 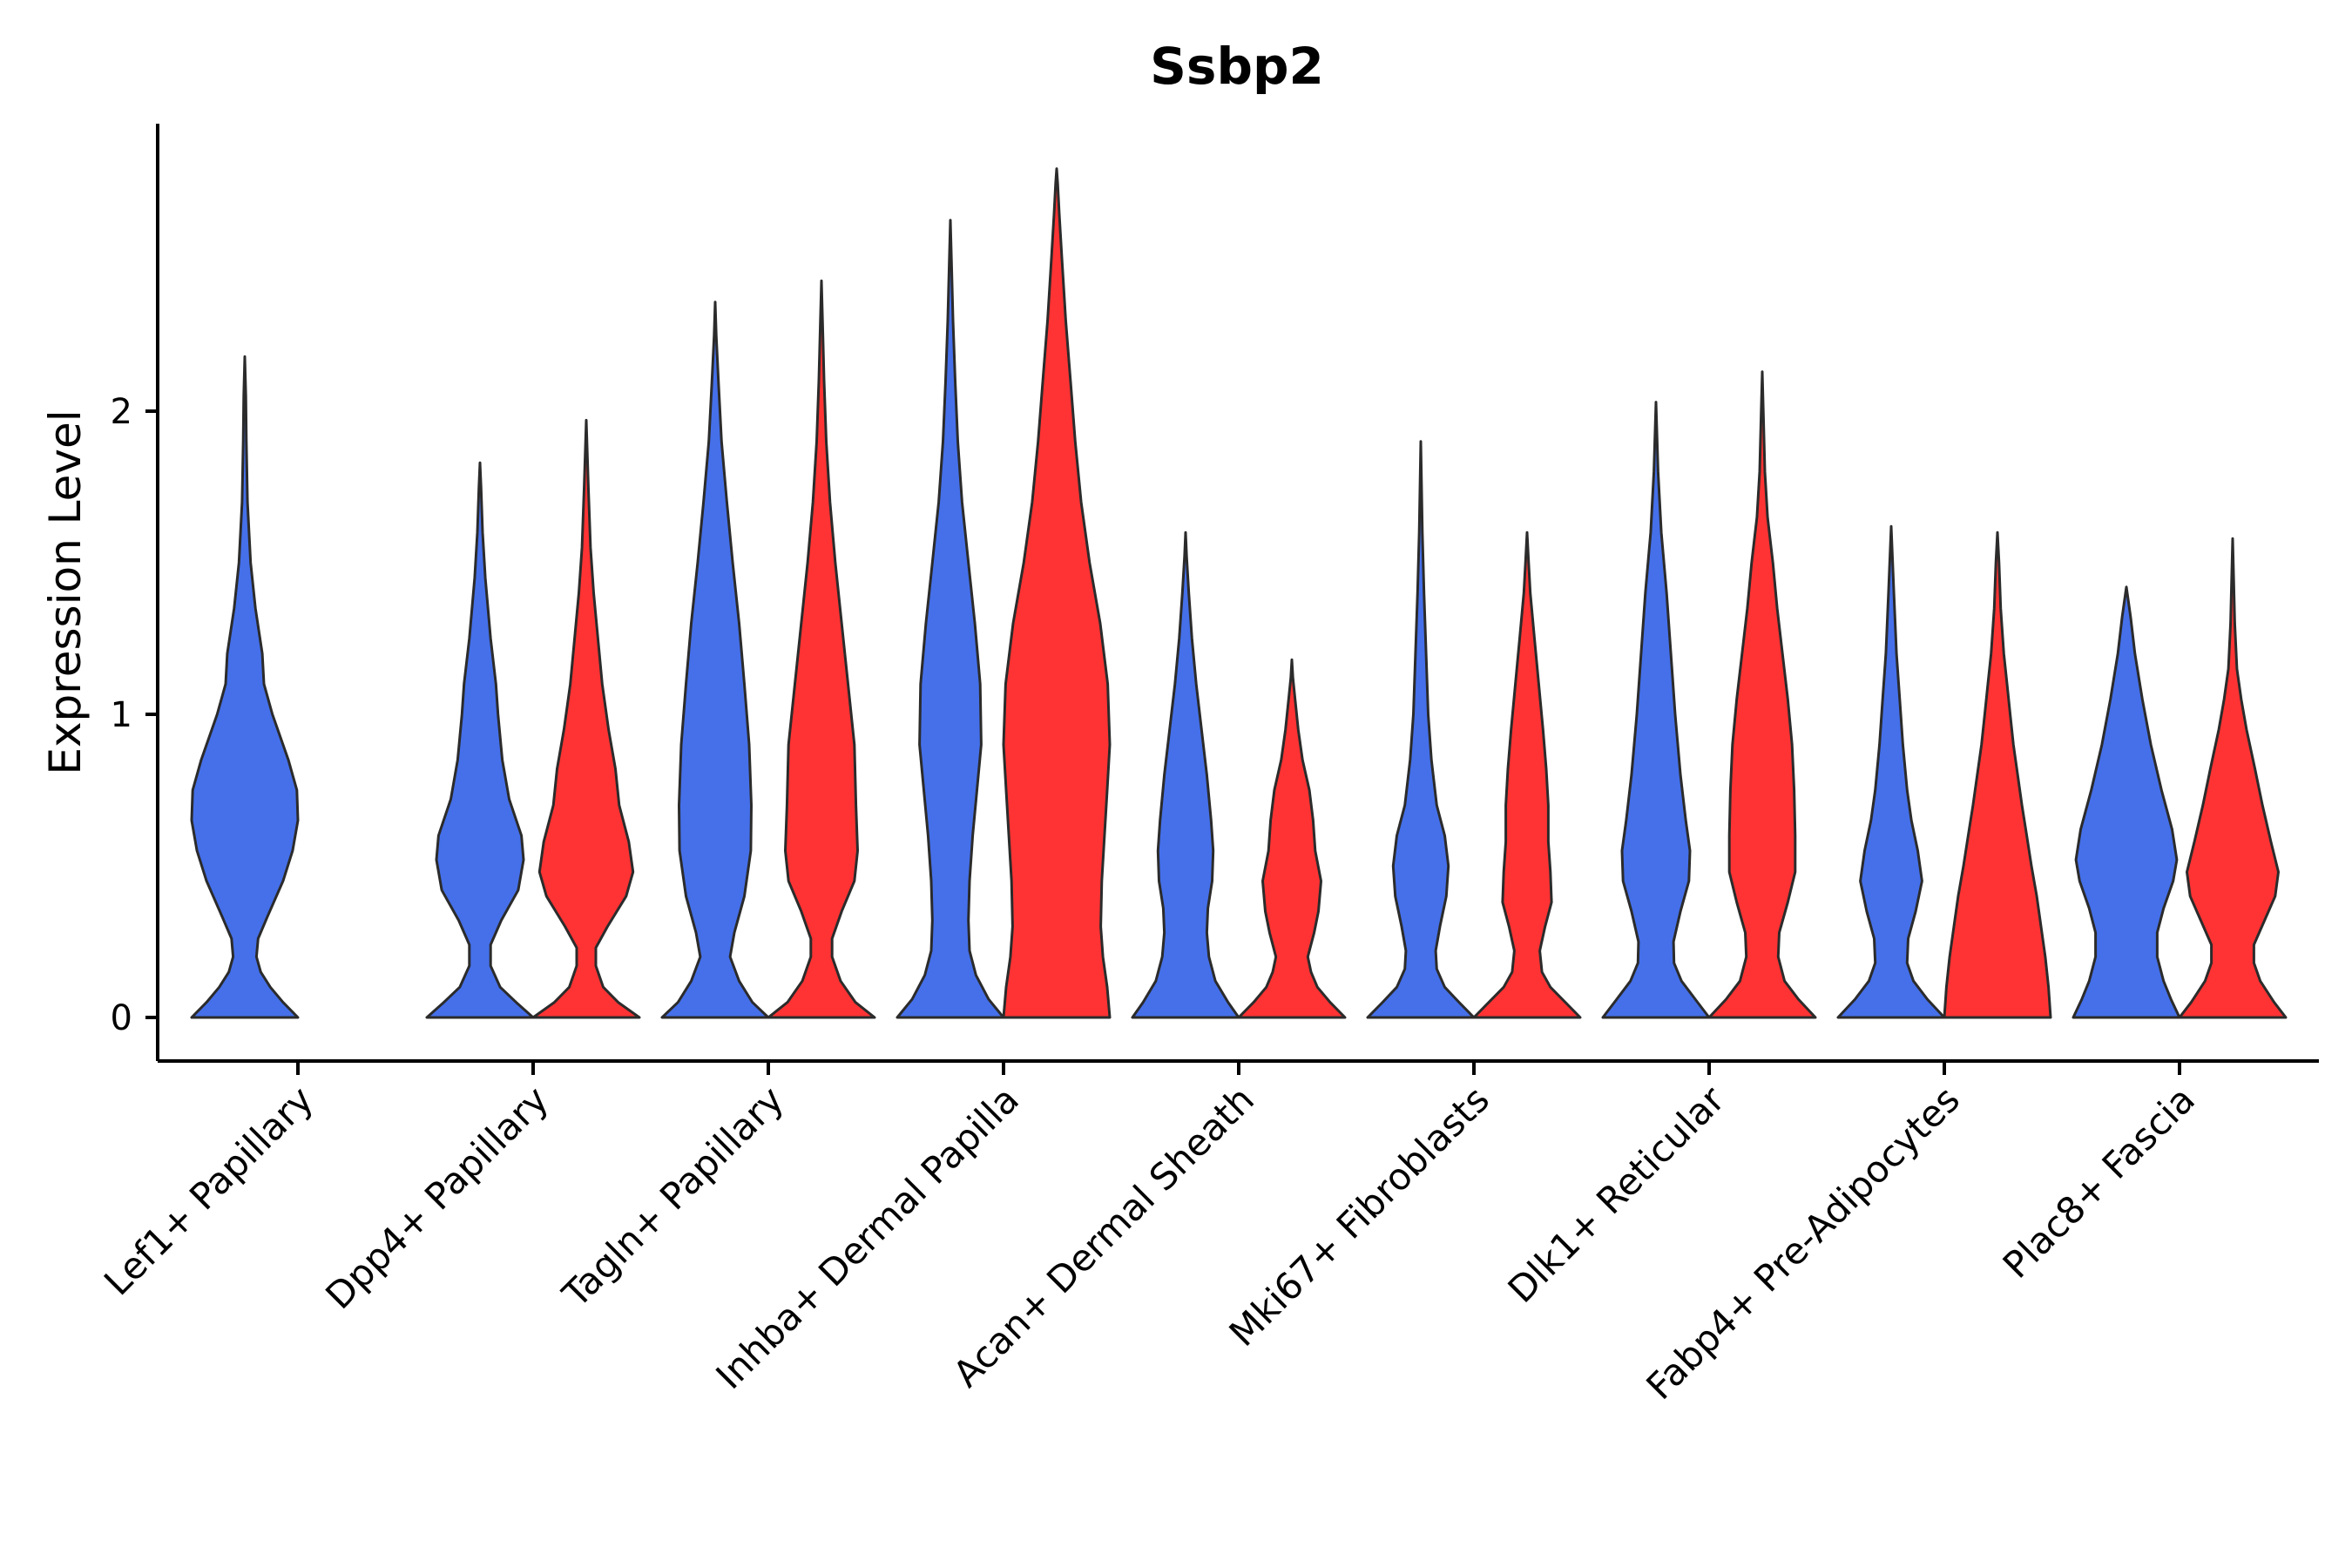 What do you see at coordinates (121, 412) in the screenshot?
I see `y-tick-label: 2` at bounding box center [121, 412].